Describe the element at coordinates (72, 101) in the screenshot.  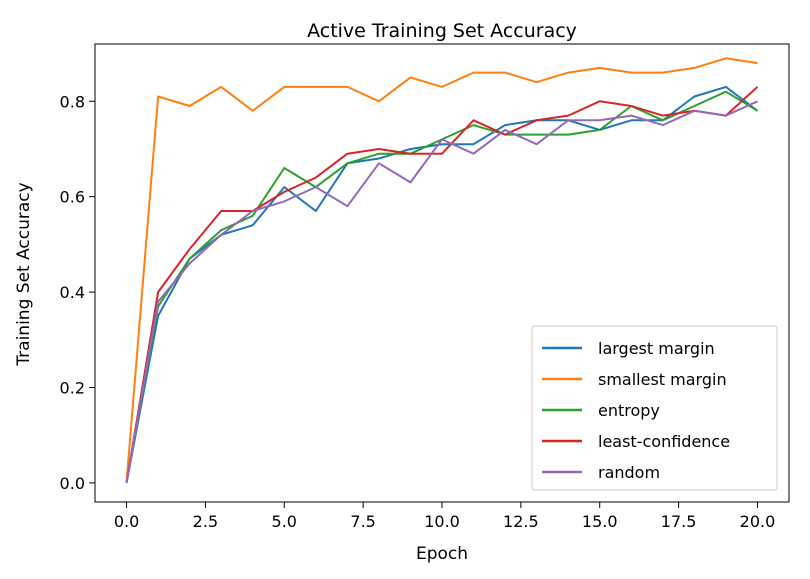
I see `y-tick-label: 0.8` at that location.